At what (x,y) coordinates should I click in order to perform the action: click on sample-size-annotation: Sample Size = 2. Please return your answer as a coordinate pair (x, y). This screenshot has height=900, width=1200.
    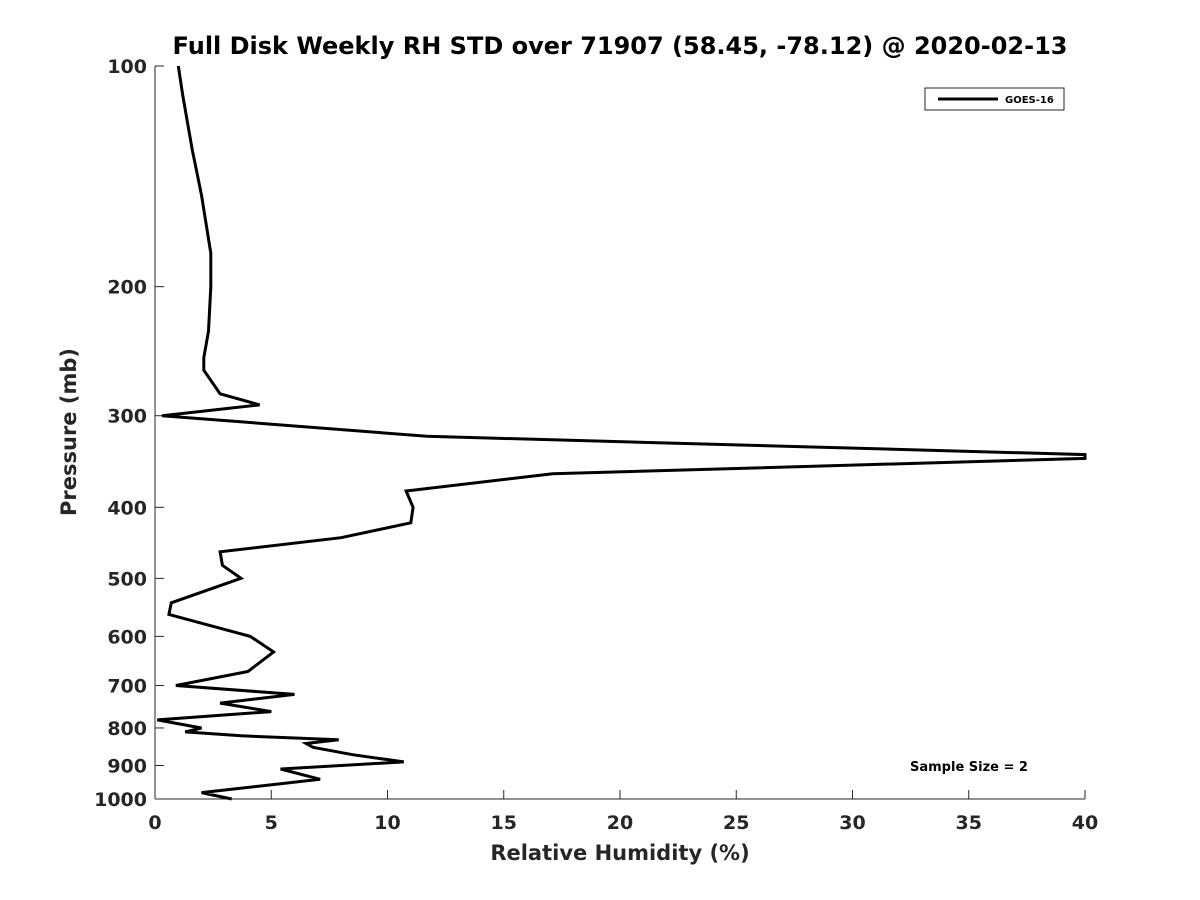
    Looking at the image, I should click on (969, 767).